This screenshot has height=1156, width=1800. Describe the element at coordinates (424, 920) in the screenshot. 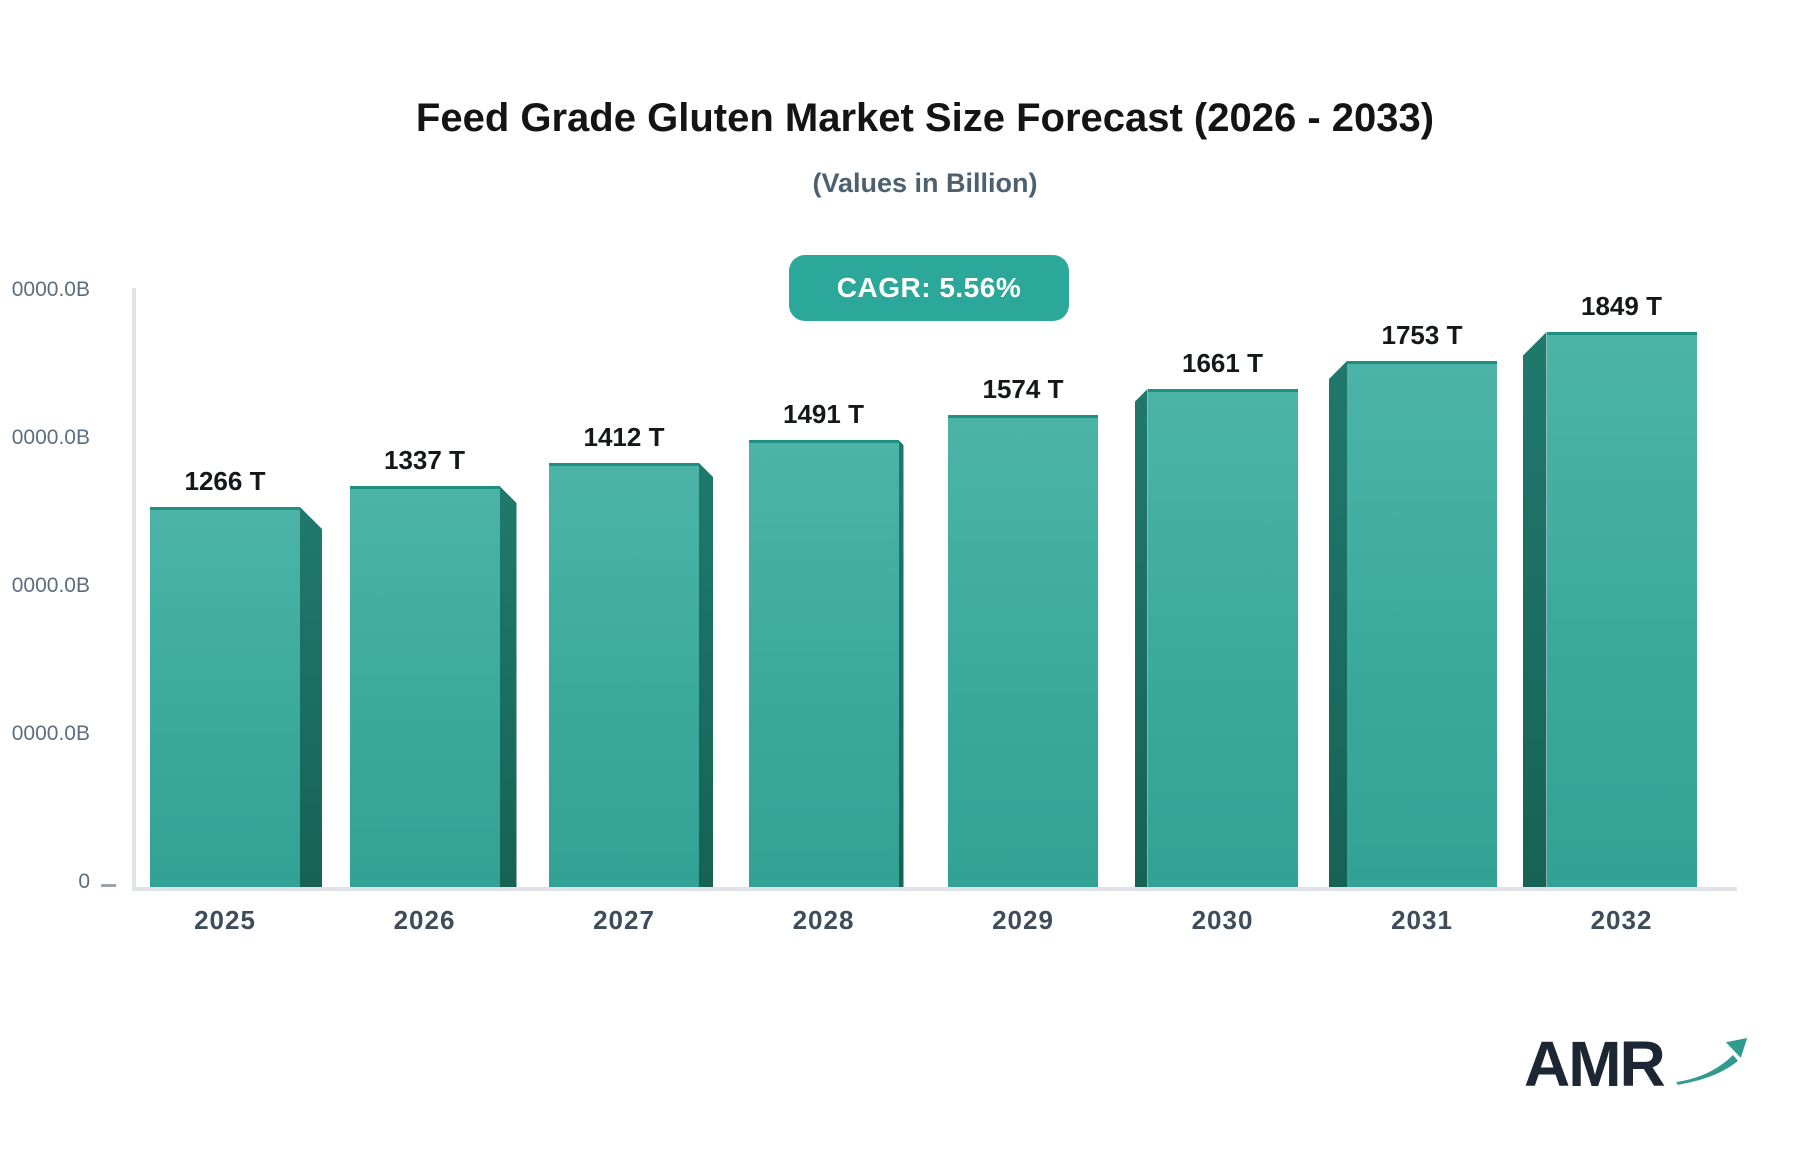

I see `x-axis-label-2026: 2026` at that location.